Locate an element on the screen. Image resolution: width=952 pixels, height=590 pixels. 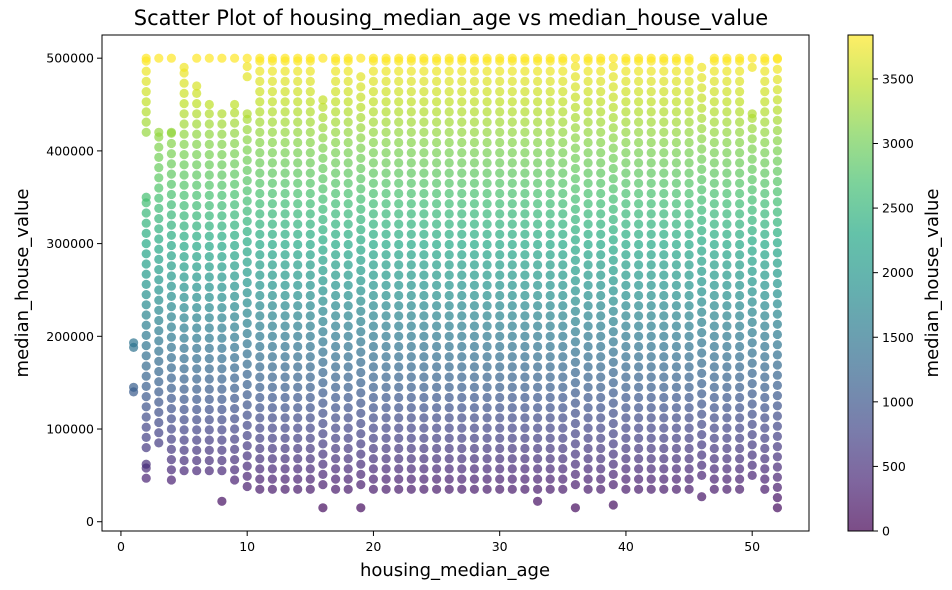
y-tick-label: 0 is located at coordinates (90, 521).